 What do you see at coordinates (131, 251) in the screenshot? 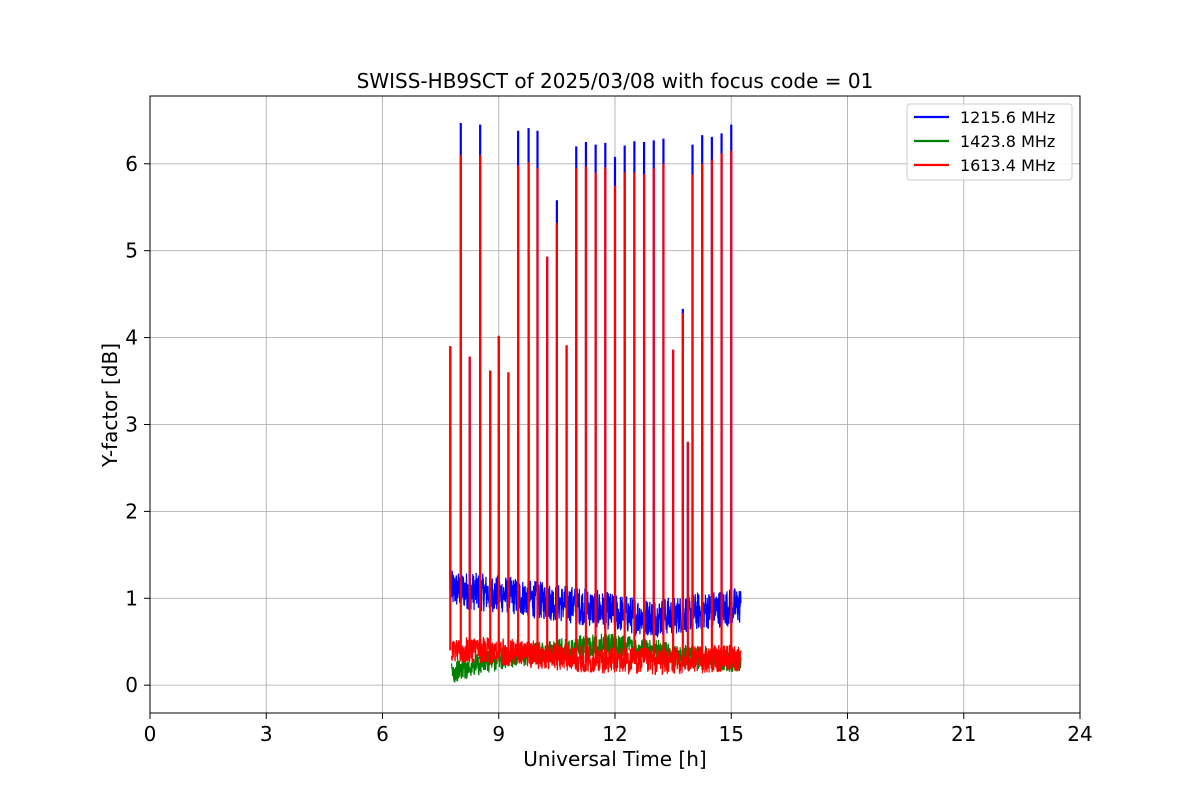
I see `y-tick-label: 5` at bounding box center [131, 251].